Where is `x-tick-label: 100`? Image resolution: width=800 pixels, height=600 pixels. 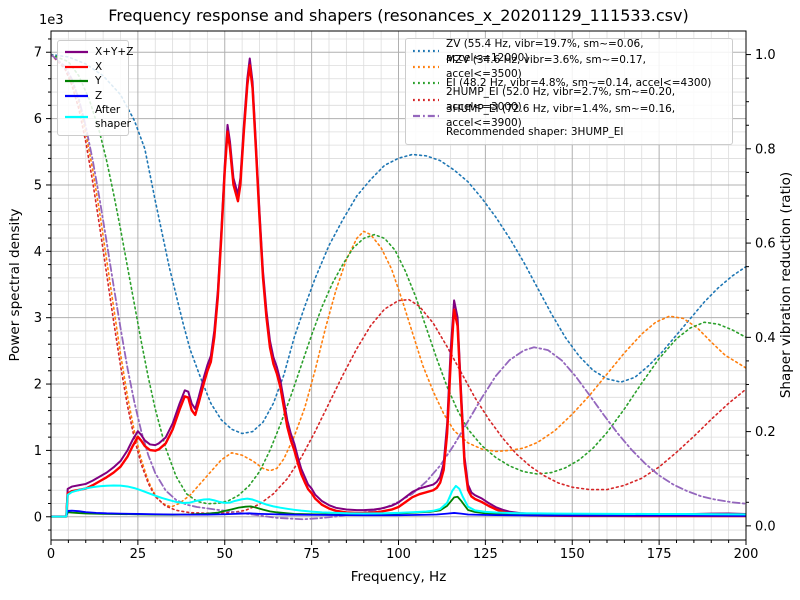
x-tick-label: 100 is located at coordinates (398, 554).